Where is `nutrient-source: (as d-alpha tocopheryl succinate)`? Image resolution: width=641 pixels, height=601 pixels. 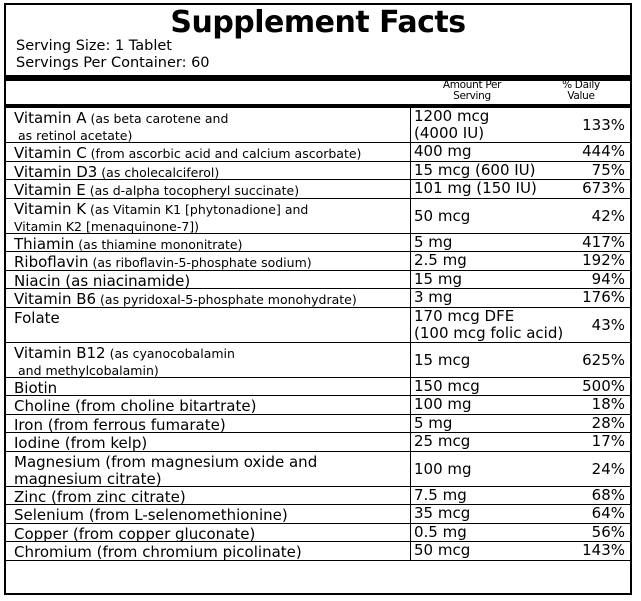 nutrient-source: (as d-alpha tocopheryl succinate) is located at coordinates (192, 190).